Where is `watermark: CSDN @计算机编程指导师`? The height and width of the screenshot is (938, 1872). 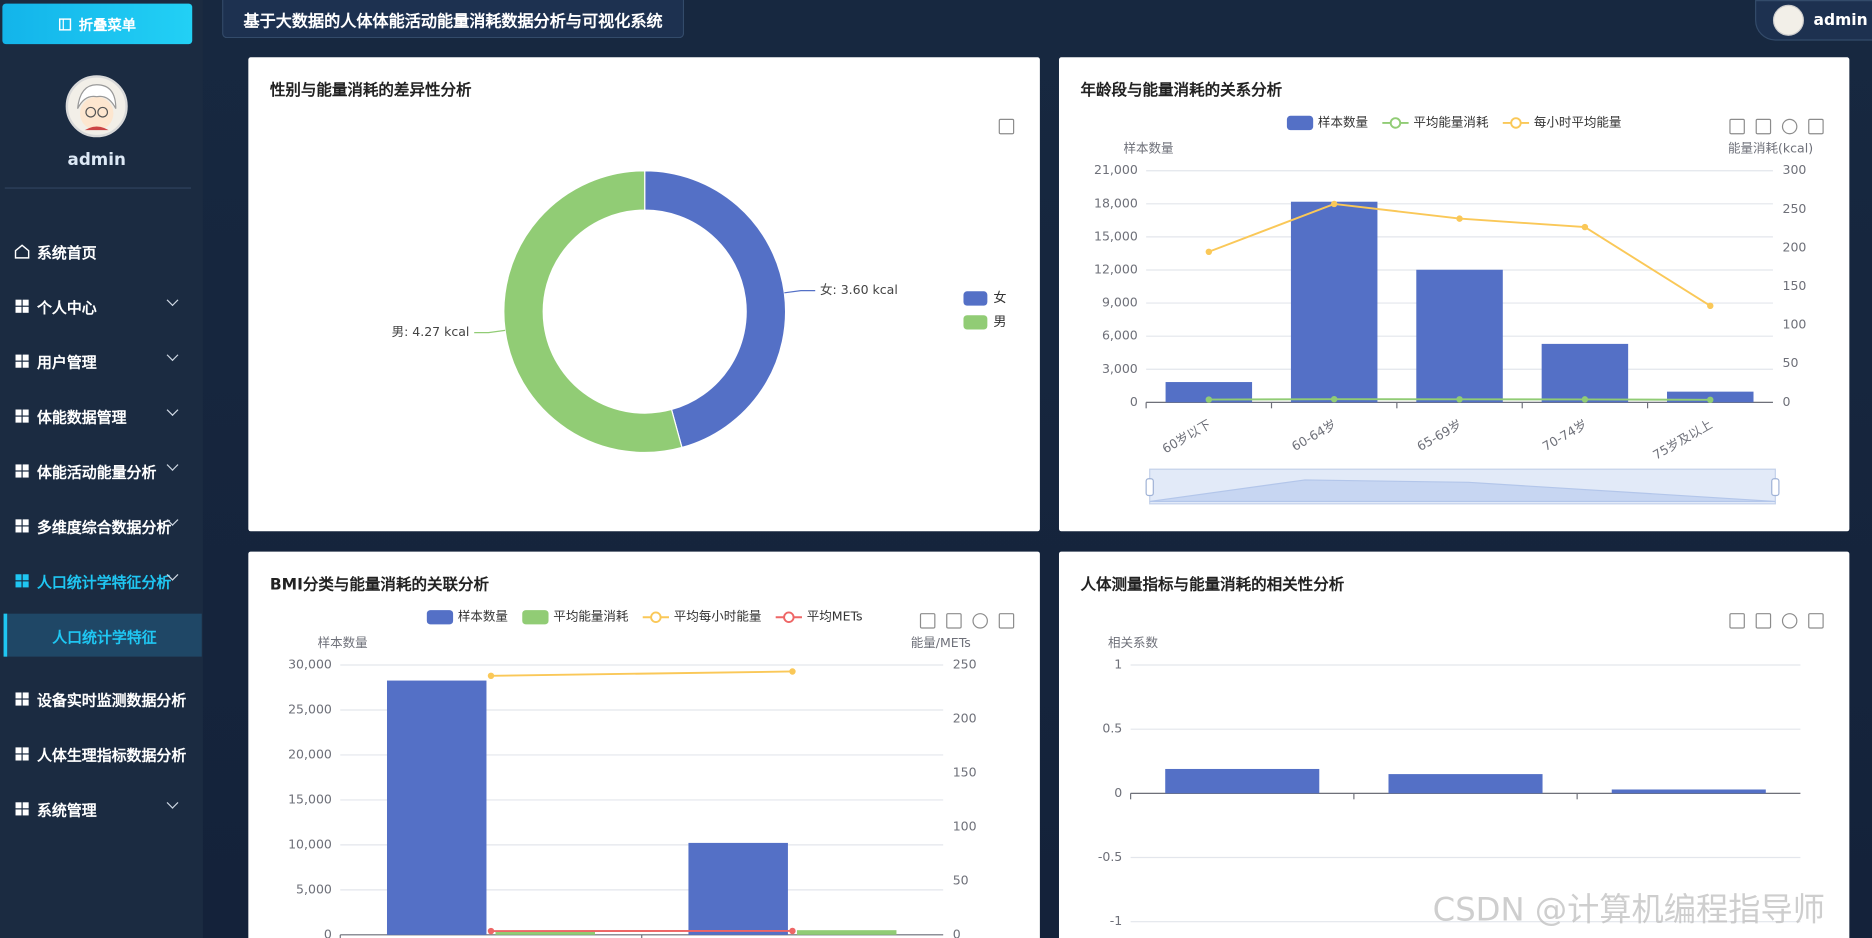 watermark: CSDN @计算机编程指导师 is located at coordinates (1628, 910).